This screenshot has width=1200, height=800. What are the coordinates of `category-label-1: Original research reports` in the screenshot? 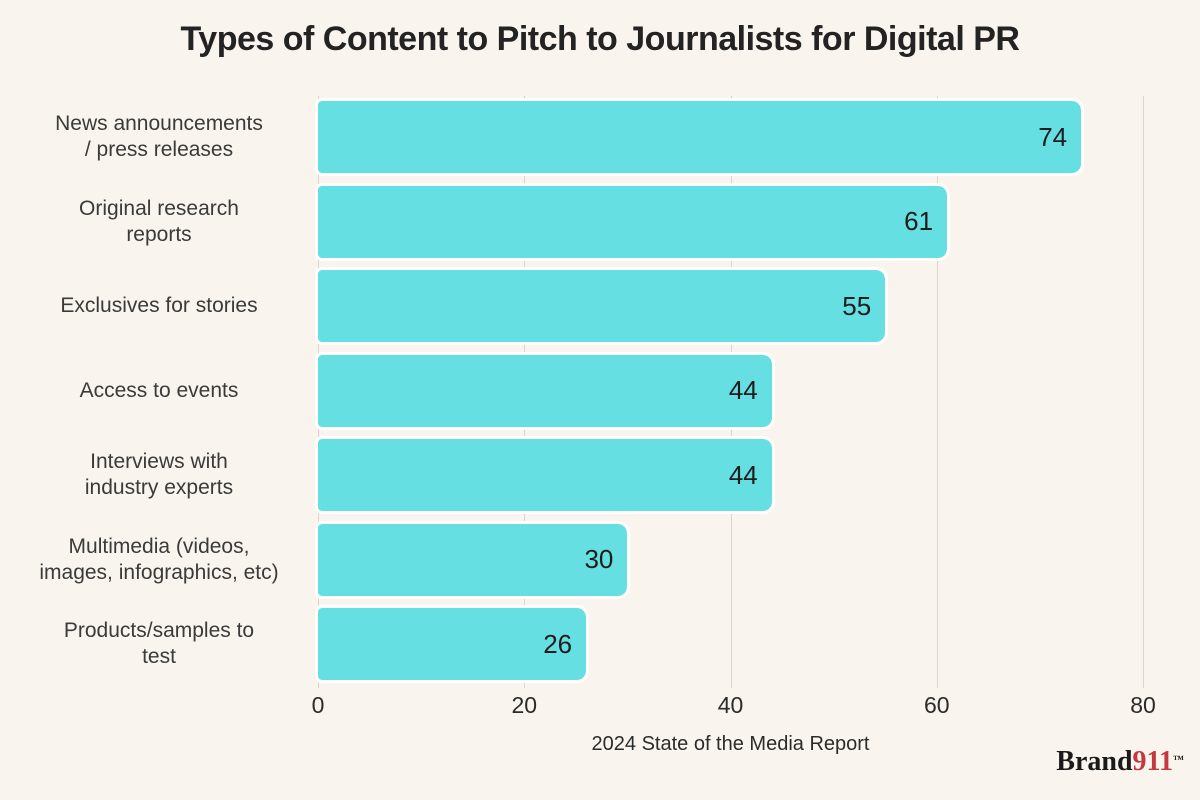 It's located at (159, 221).